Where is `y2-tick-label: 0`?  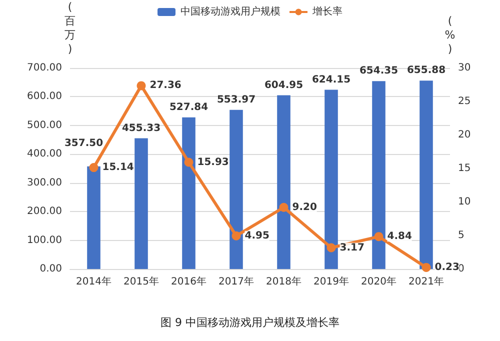
y2-tick-label: 0 is located at coordinates (461, 269).